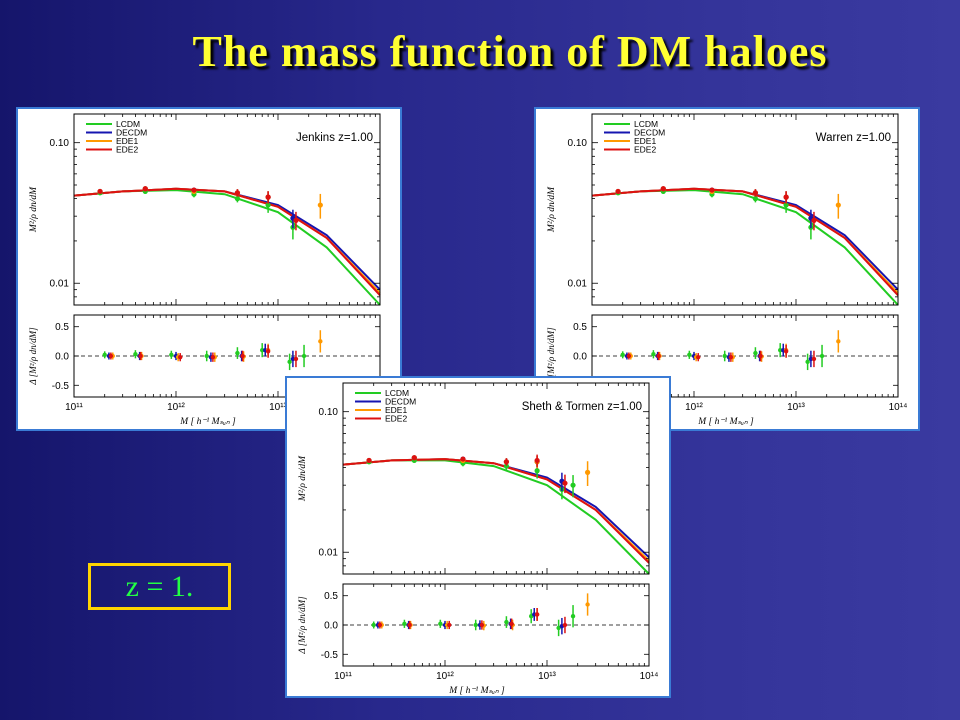 This screenshot has width=960, height=720. I want to click on chart-title: Warren z=1.00, so click(853, 138).